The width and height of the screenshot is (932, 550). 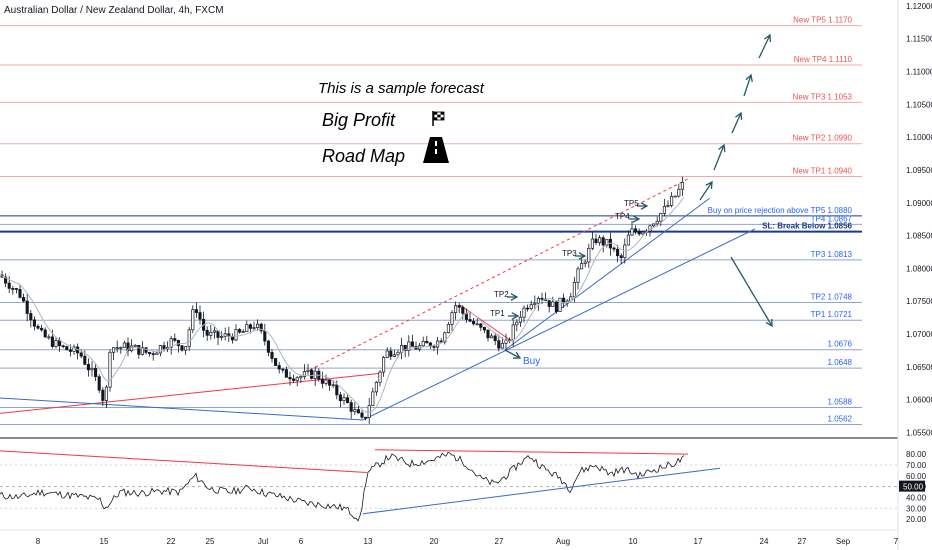 I want to click on forecast-arrow-5-head, so click(x=767, y=38).